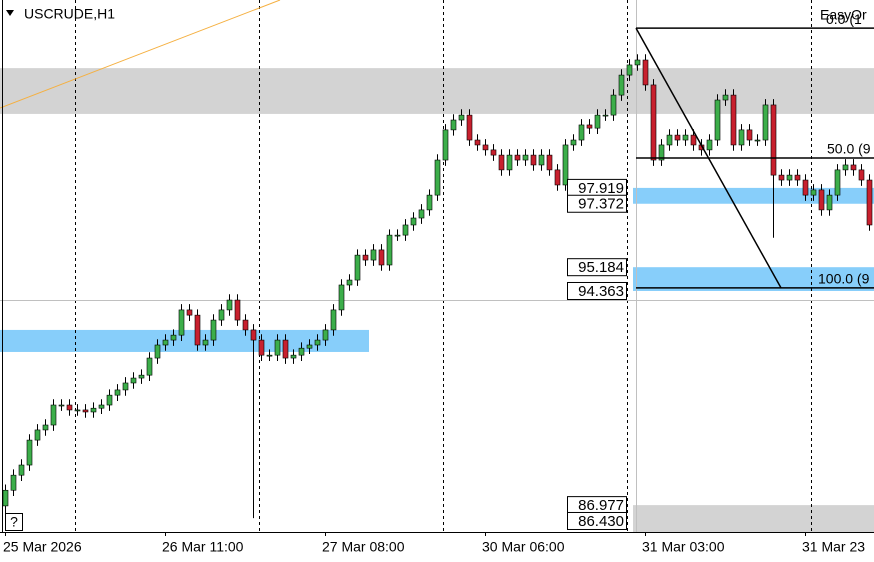 This screenshot has height=562, width=874. Describe the element at coordinates (601, 291) in the screenshot. I see `price-label: 94.363` at that location.